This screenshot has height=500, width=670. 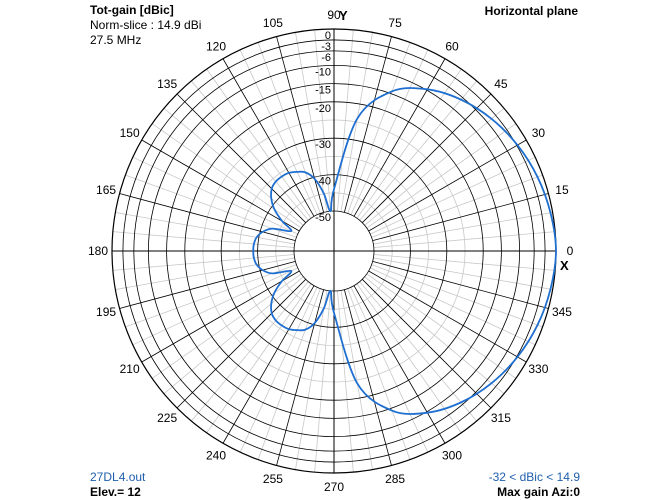 I want to click on angle-tick-label: 75, so click(x=395, y=23).